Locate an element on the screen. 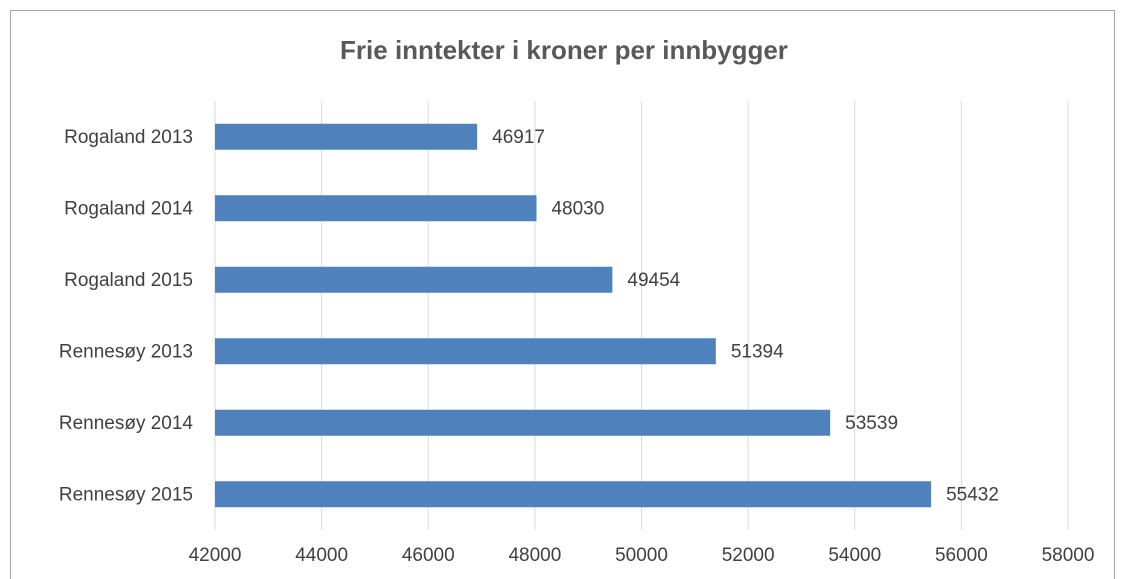 The width and height of the screenshot is (1125, 579). data-label: 48030 is located at coordinates (577, 208).